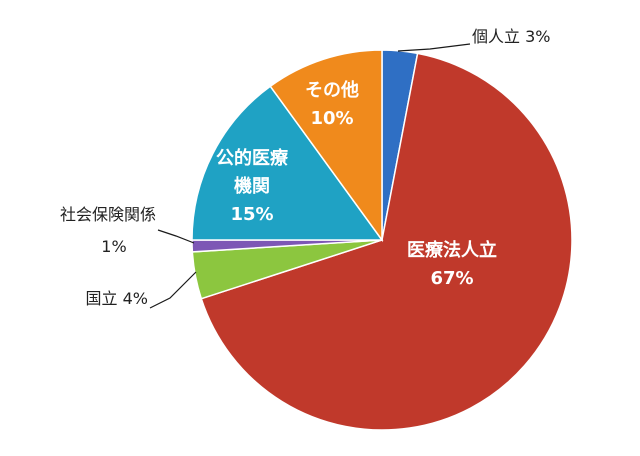 The image size is (640, 456). I want to click on slice-value-label: 15%, so click(251, 214).